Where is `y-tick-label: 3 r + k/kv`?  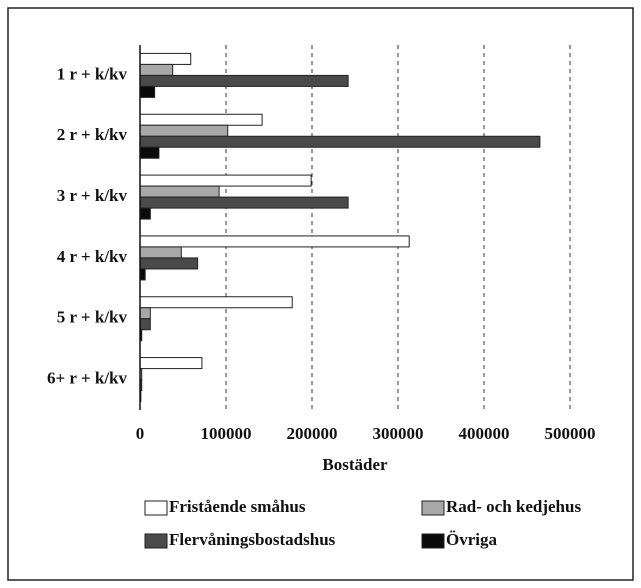 y-tick-label: 3 r + k/kv is located at coordinates (92, 195).